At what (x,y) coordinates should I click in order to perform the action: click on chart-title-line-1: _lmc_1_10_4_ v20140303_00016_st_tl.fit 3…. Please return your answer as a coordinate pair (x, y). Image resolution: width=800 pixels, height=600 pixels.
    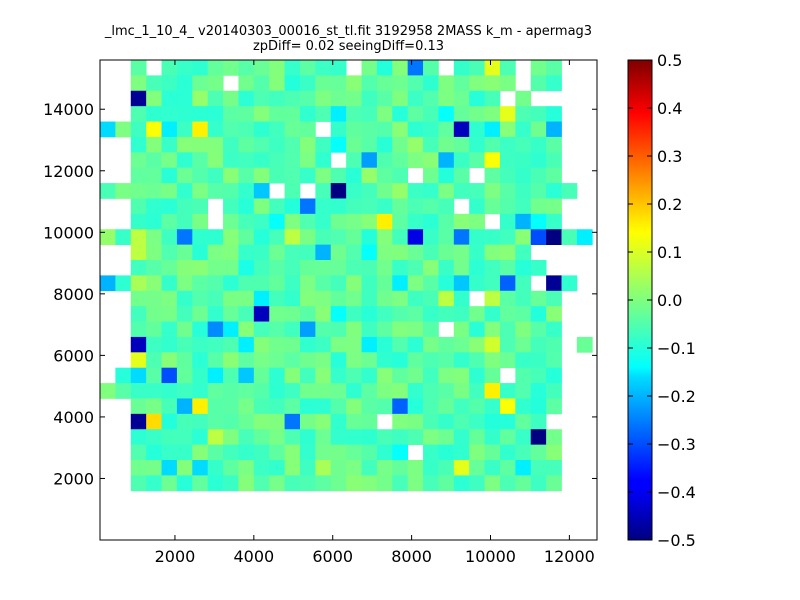
    Looking at the image, I should click on (348, 31).